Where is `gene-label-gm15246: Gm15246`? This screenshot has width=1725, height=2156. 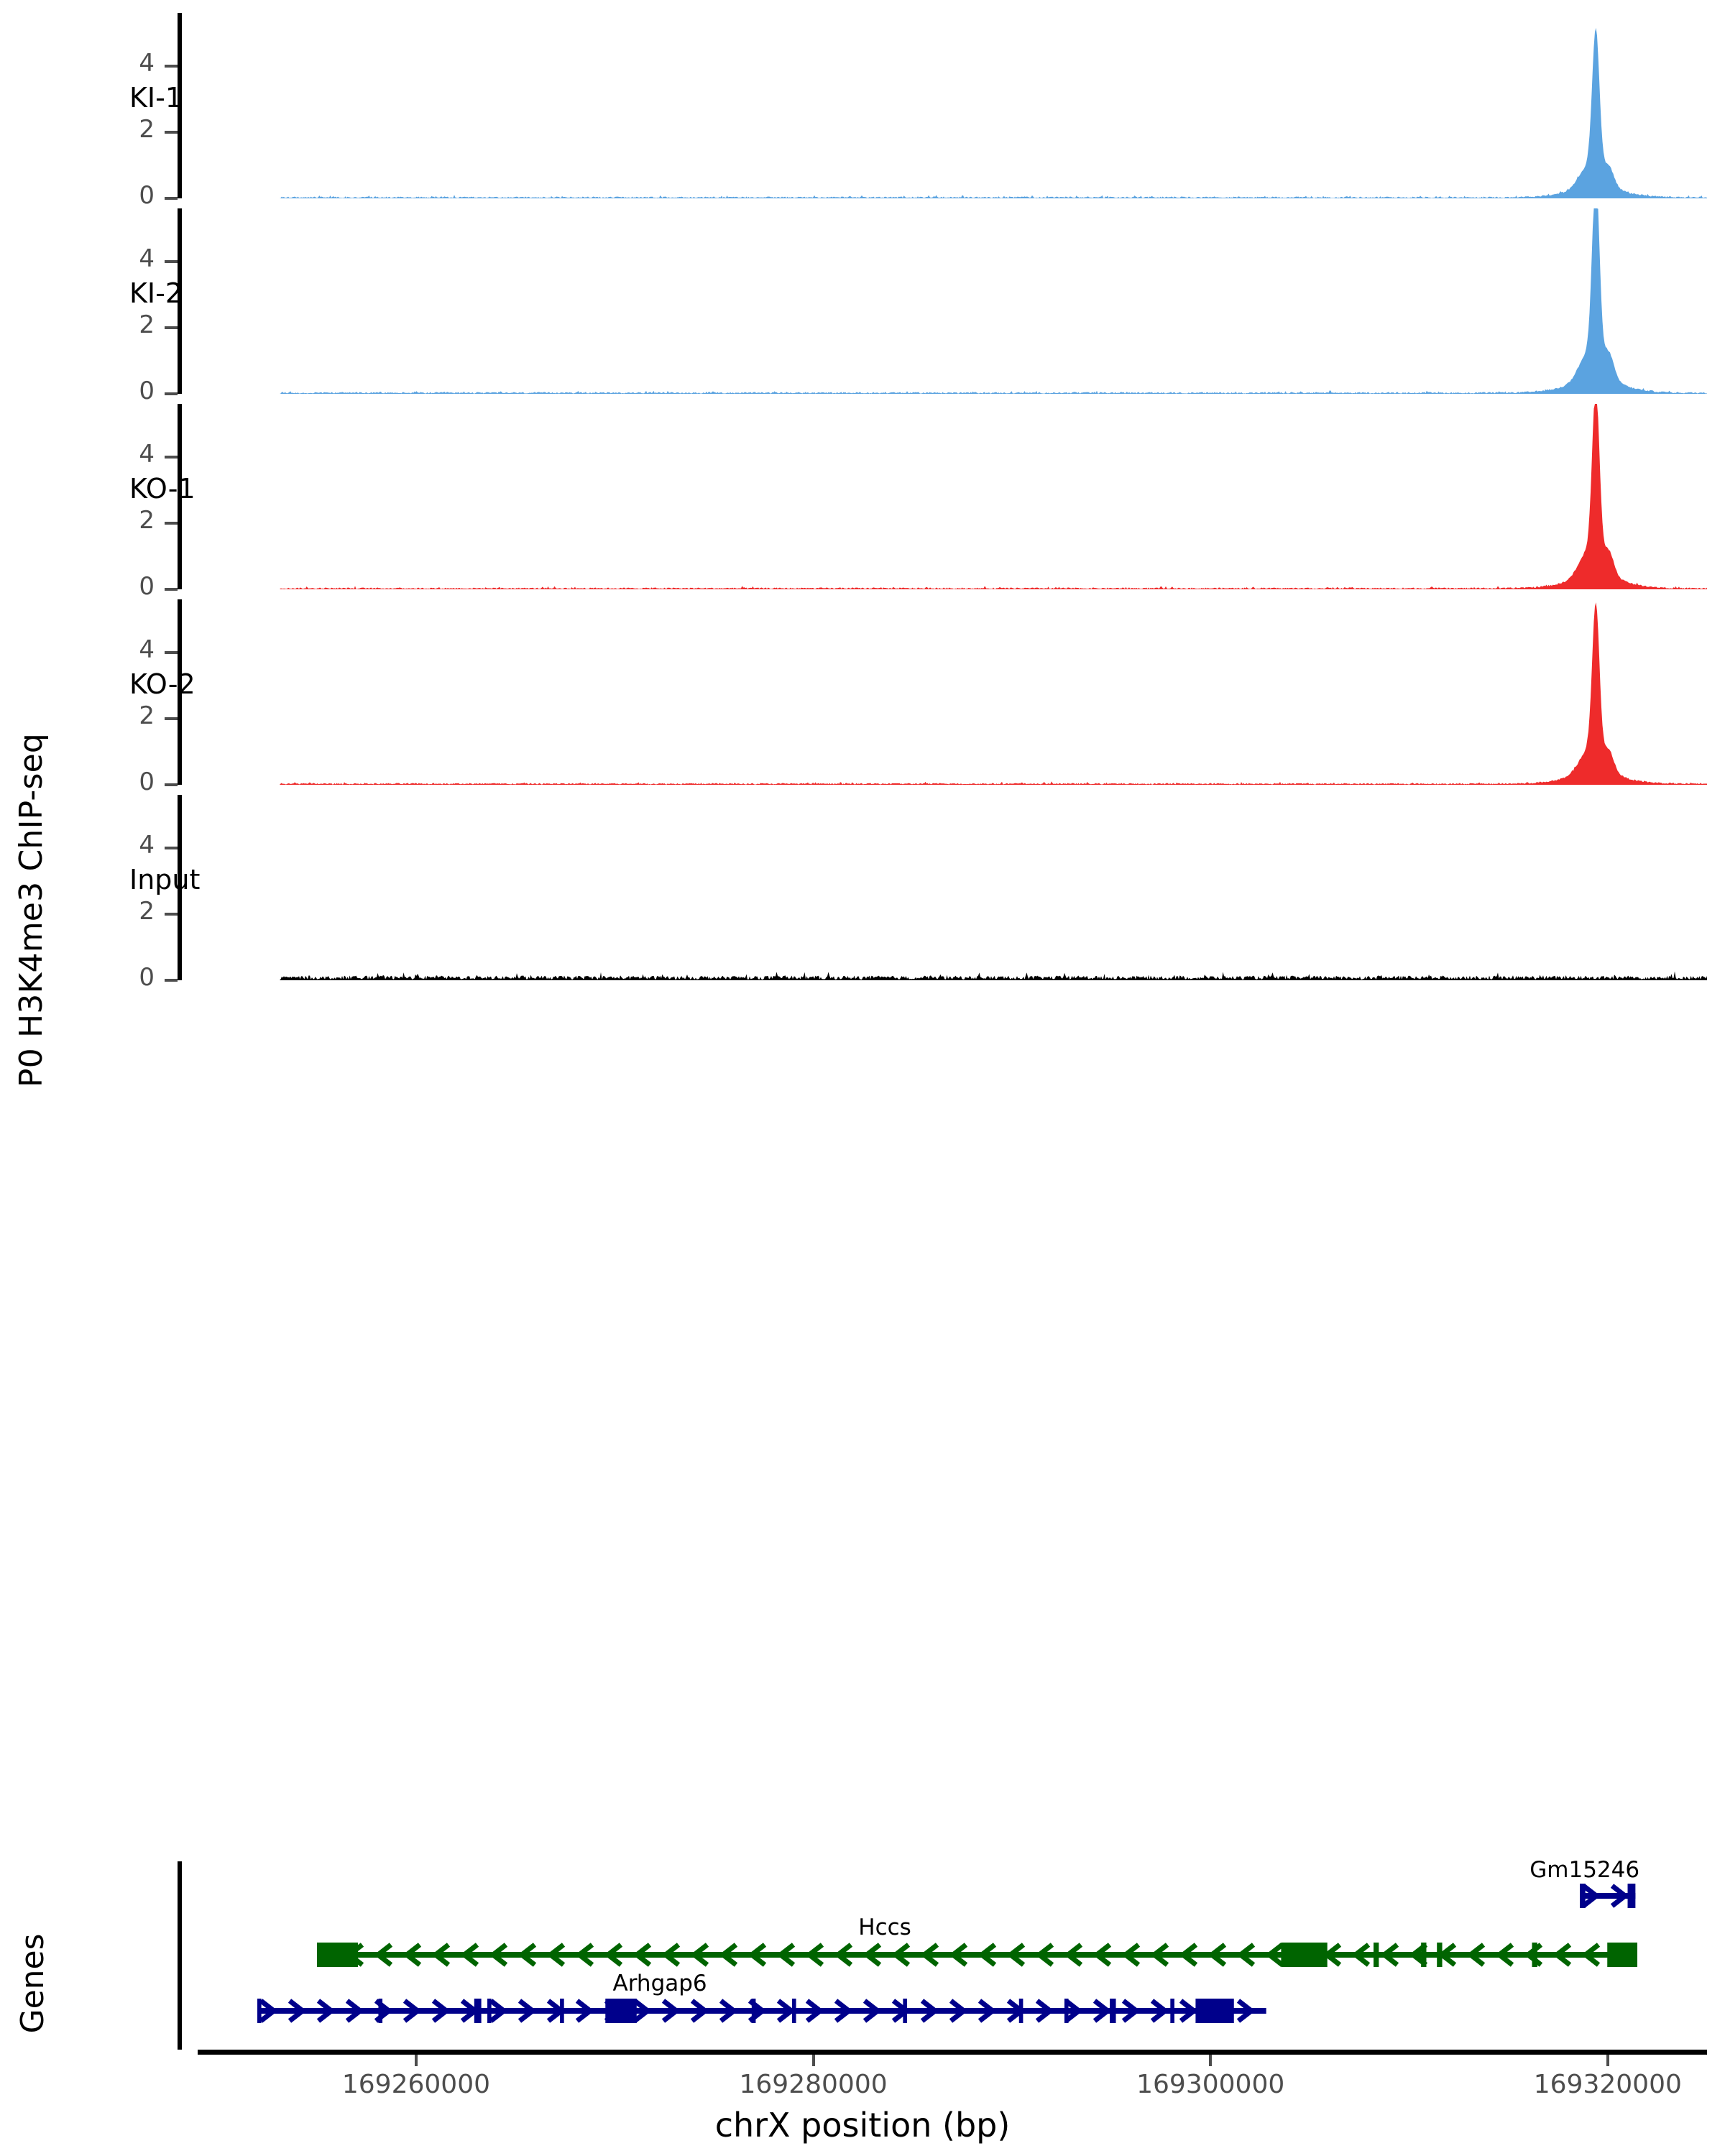
gene-label-gm15246: Gm15246 is located at coordinates (1585, 1870).